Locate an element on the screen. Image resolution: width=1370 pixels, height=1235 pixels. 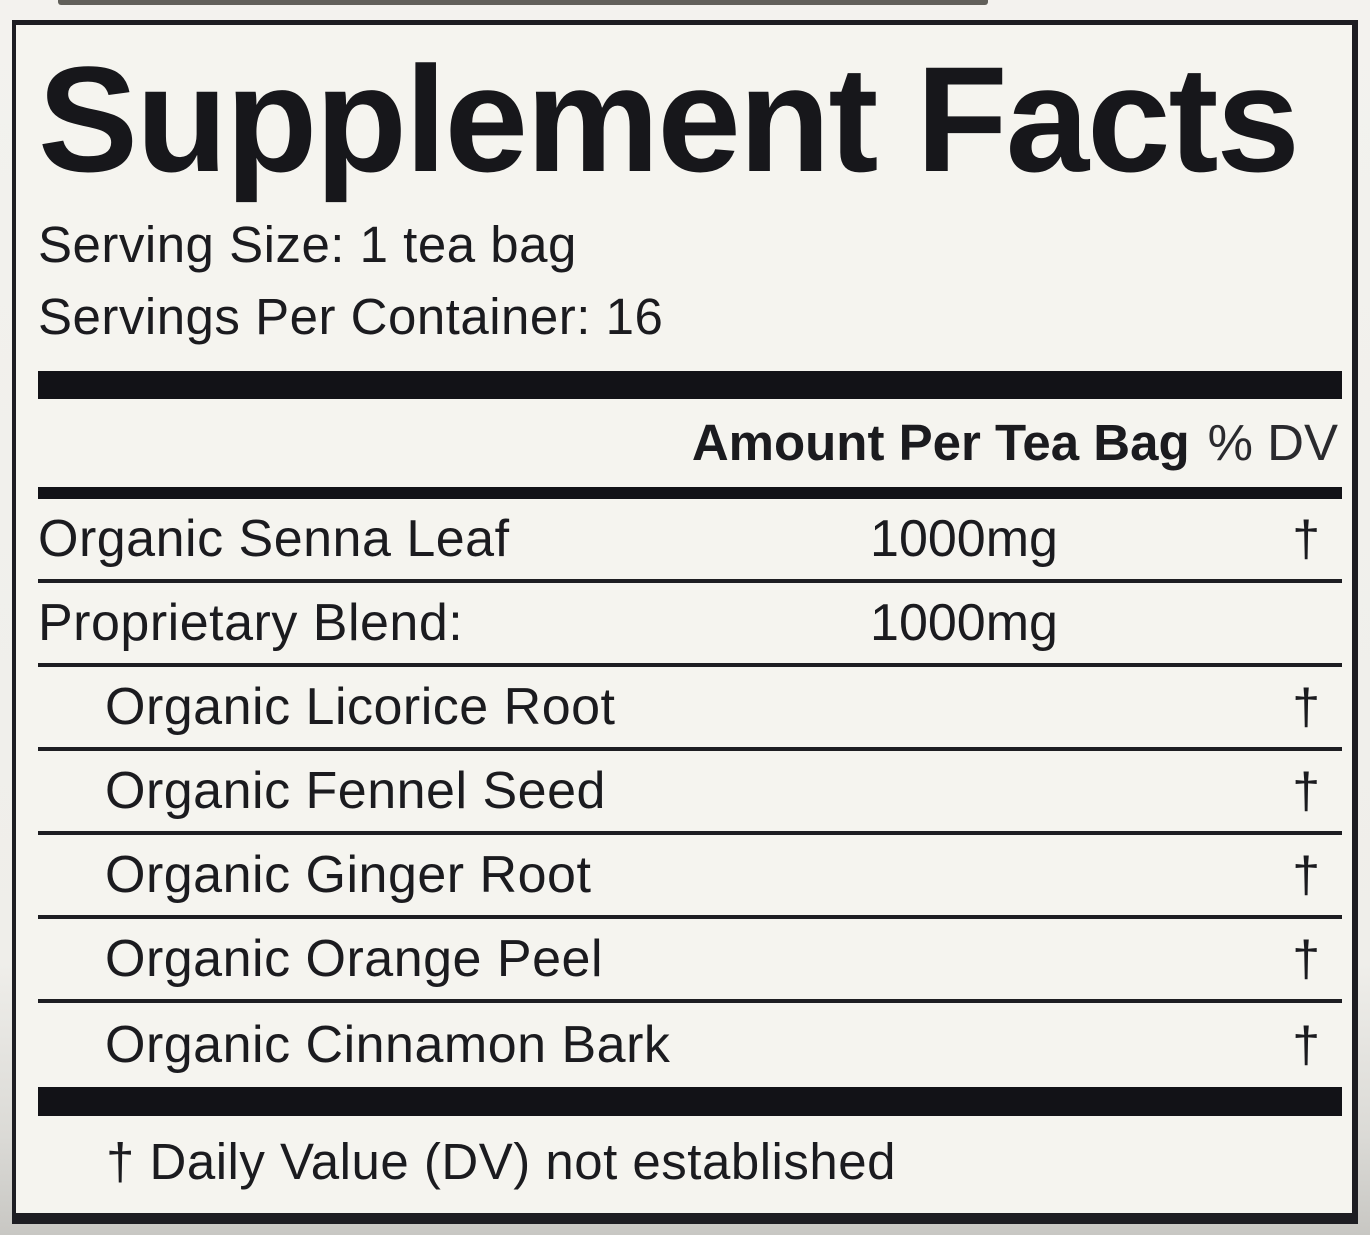
divider-thick-top is located at coordinates (690, 384).